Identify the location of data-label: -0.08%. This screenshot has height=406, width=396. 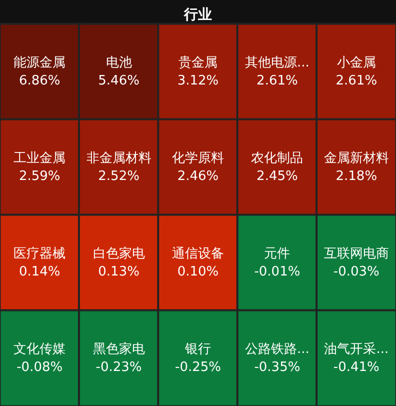
(39, 367).